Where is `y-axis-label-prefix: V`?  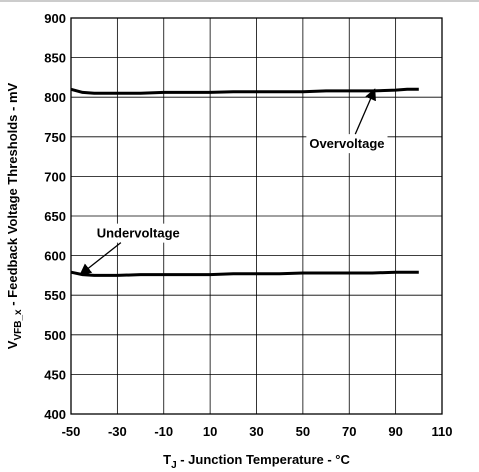 y-axis-label-prefix: V is located at coordinates (12, 344).